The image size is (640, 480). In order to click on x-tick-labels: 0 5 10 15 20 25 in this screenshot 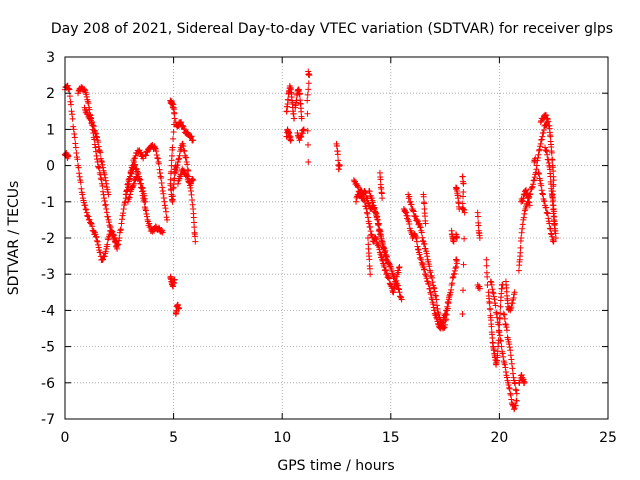, I will do `click(339, 438)`.